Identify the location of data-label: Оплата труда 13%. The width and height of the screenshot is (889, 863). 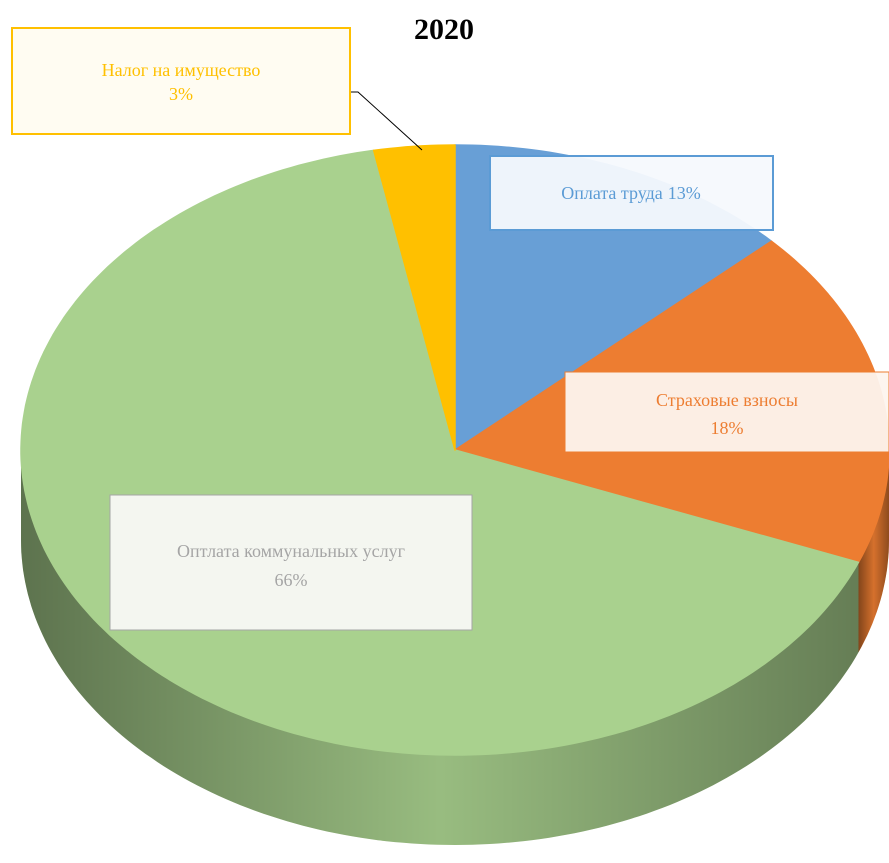
(631, 193).